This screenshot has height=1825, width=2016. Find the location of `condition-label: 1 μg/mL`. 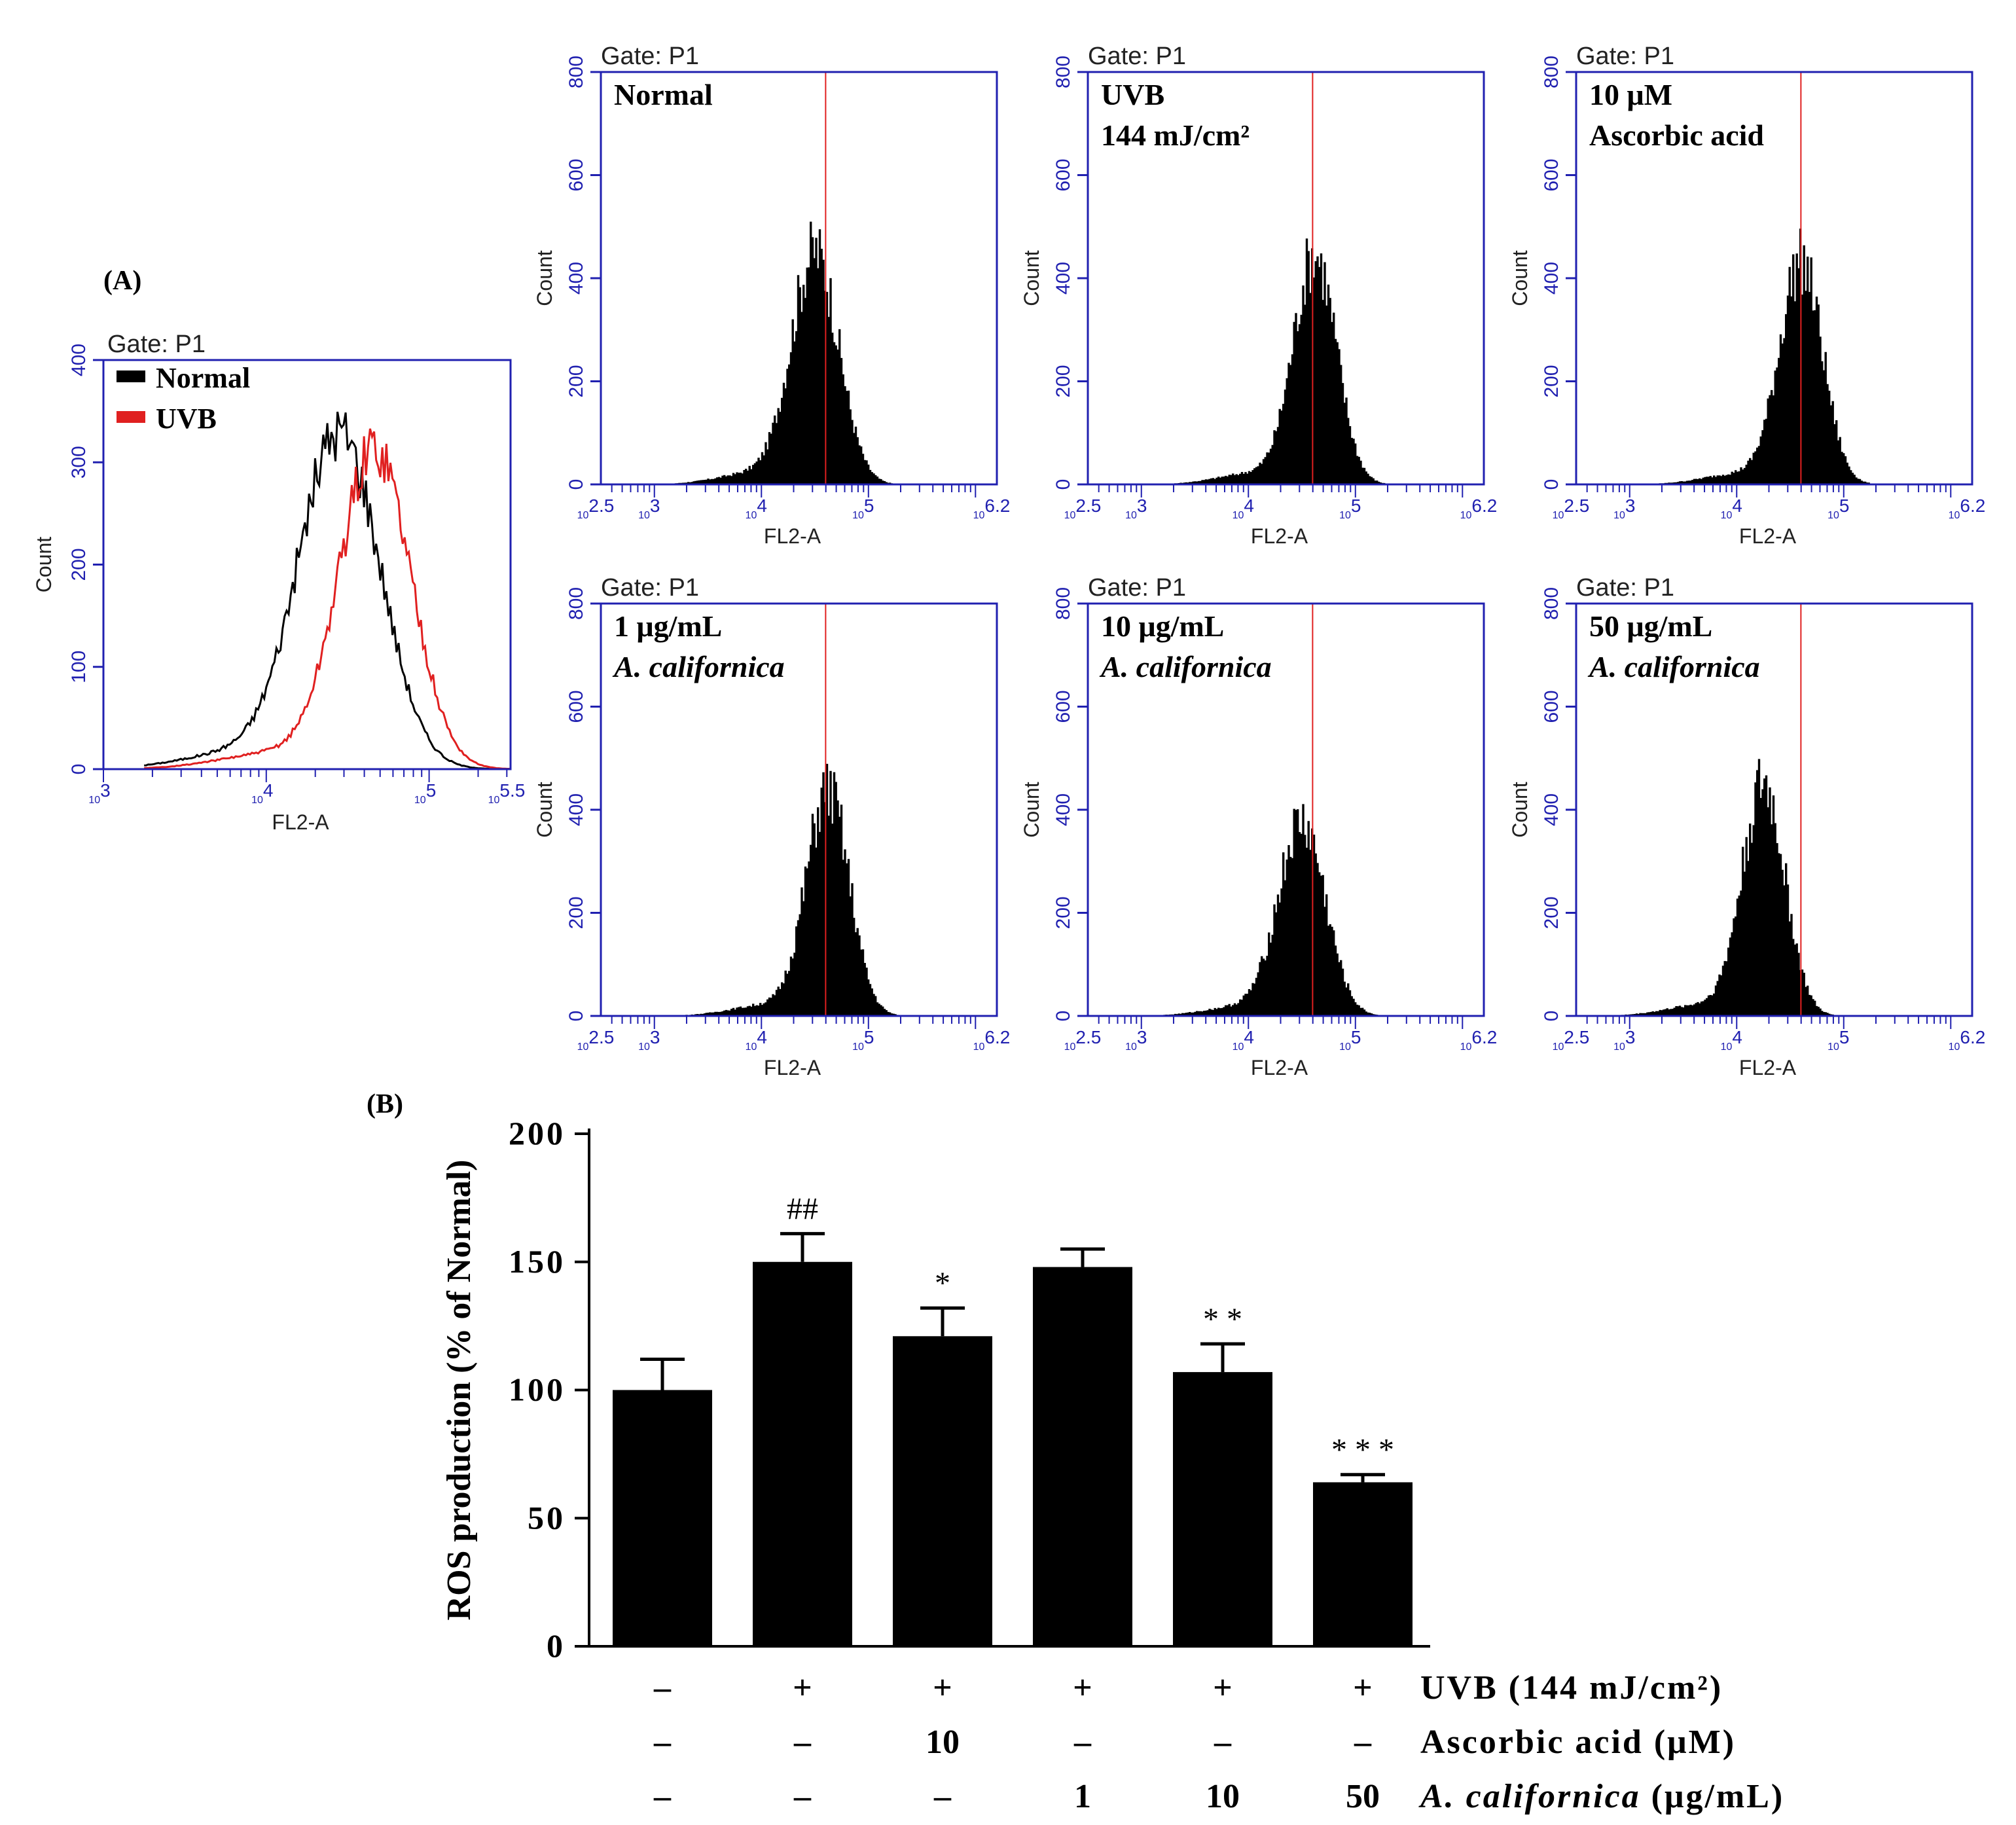

condition-label: 1 μg/mL is located at coordinates (668, 626).